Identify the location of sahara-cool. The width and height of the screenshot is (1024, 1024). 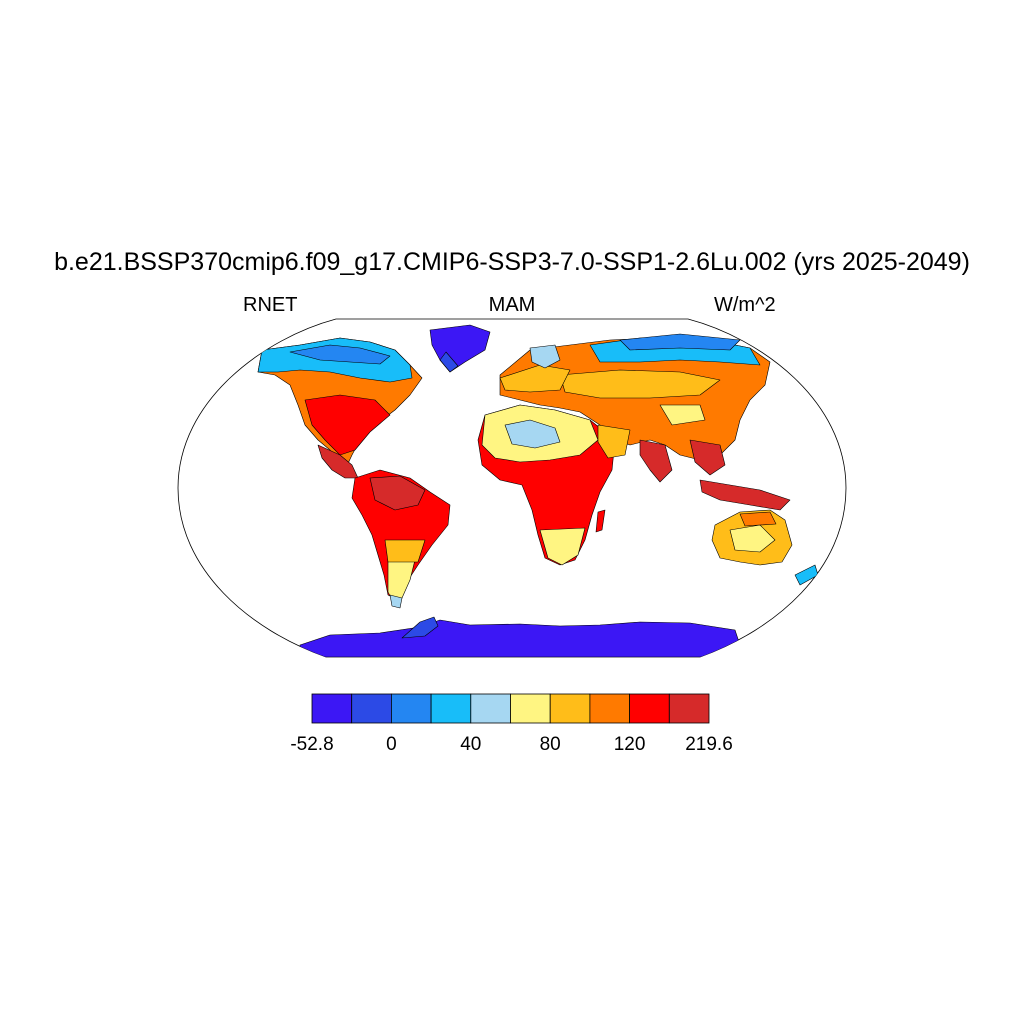
(532, 434).